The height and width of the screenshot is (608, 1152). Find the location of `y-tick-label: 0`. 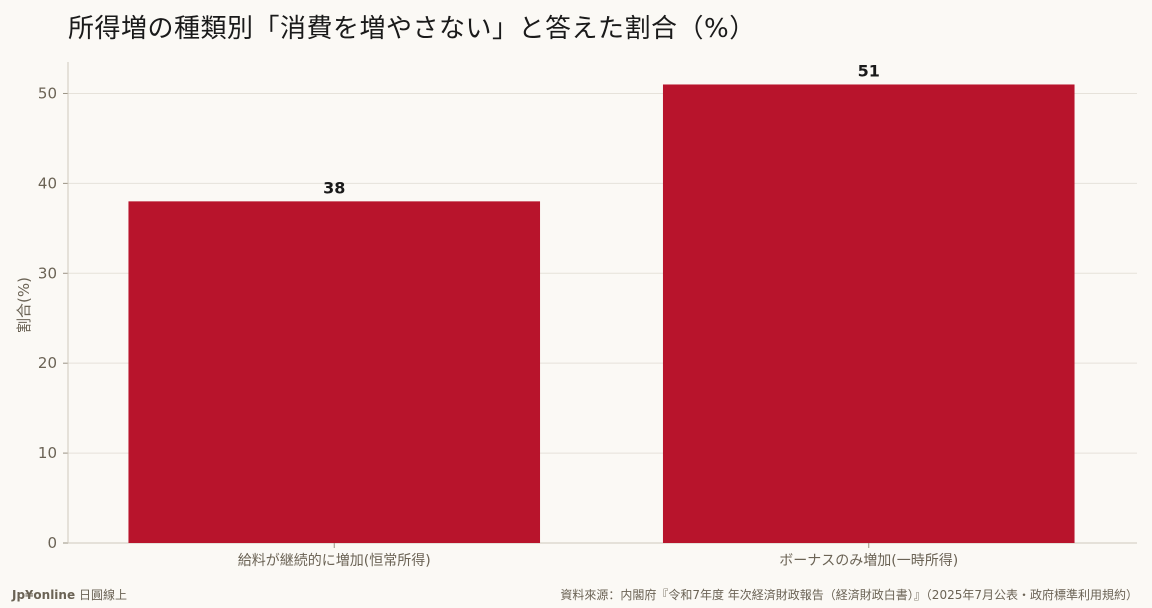

y-tick-label: 0 is located at coordinates (52, 543).